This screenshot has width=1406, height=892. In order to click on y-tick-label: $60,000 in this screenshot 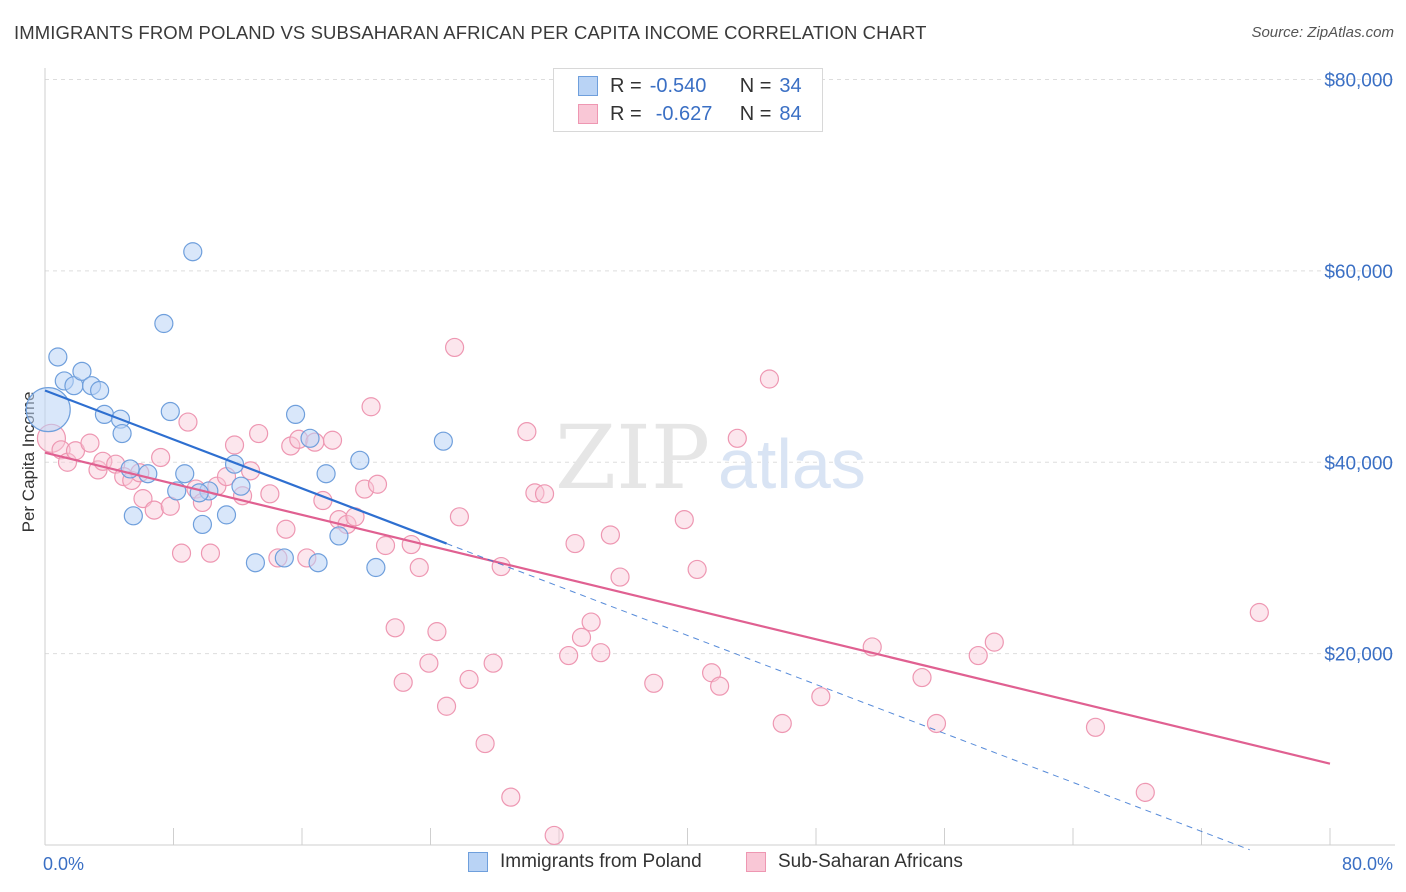, I will do `click(1358, 272)`.